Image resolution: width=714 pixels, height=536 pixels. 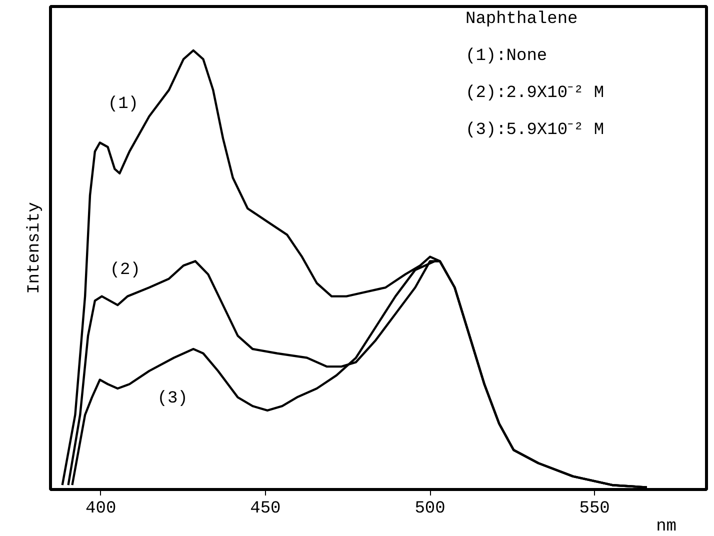 What do you see at coordinates (430, 509) in the screenshot?
I see `x-tick-label: 500` at bounding box center [430, 509].